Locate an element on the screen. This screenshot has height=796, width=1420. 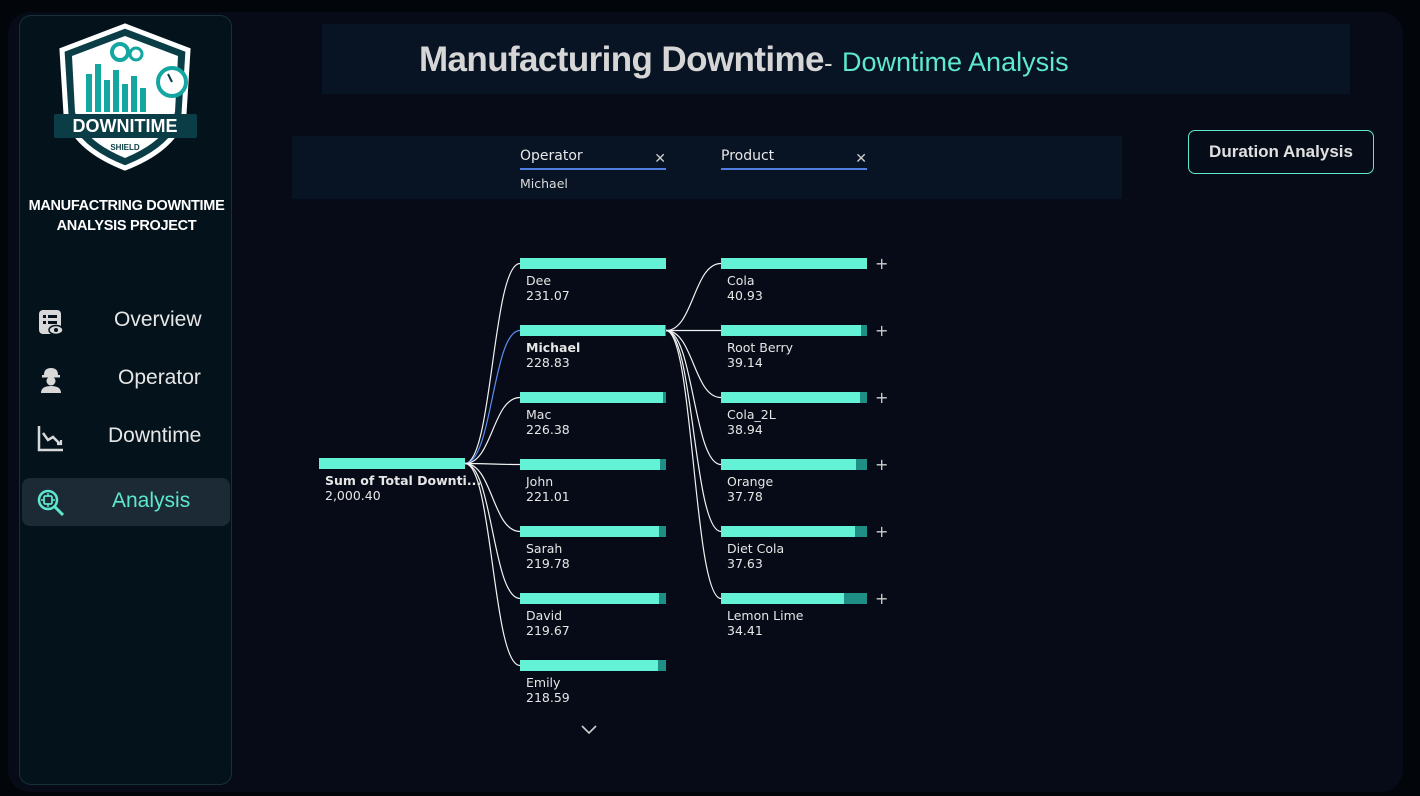
logo-subtext: SHIELD is located at coordinates (125, 147).